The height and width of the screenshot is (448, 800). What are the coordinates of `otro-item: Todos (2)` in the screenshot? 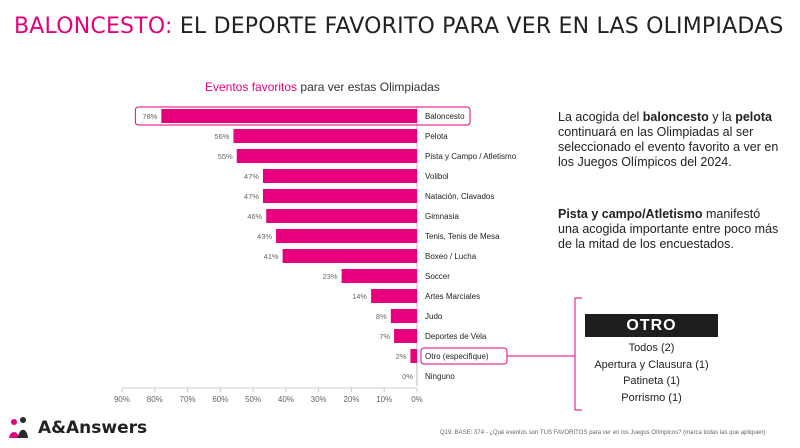 It's located at (651, 348).